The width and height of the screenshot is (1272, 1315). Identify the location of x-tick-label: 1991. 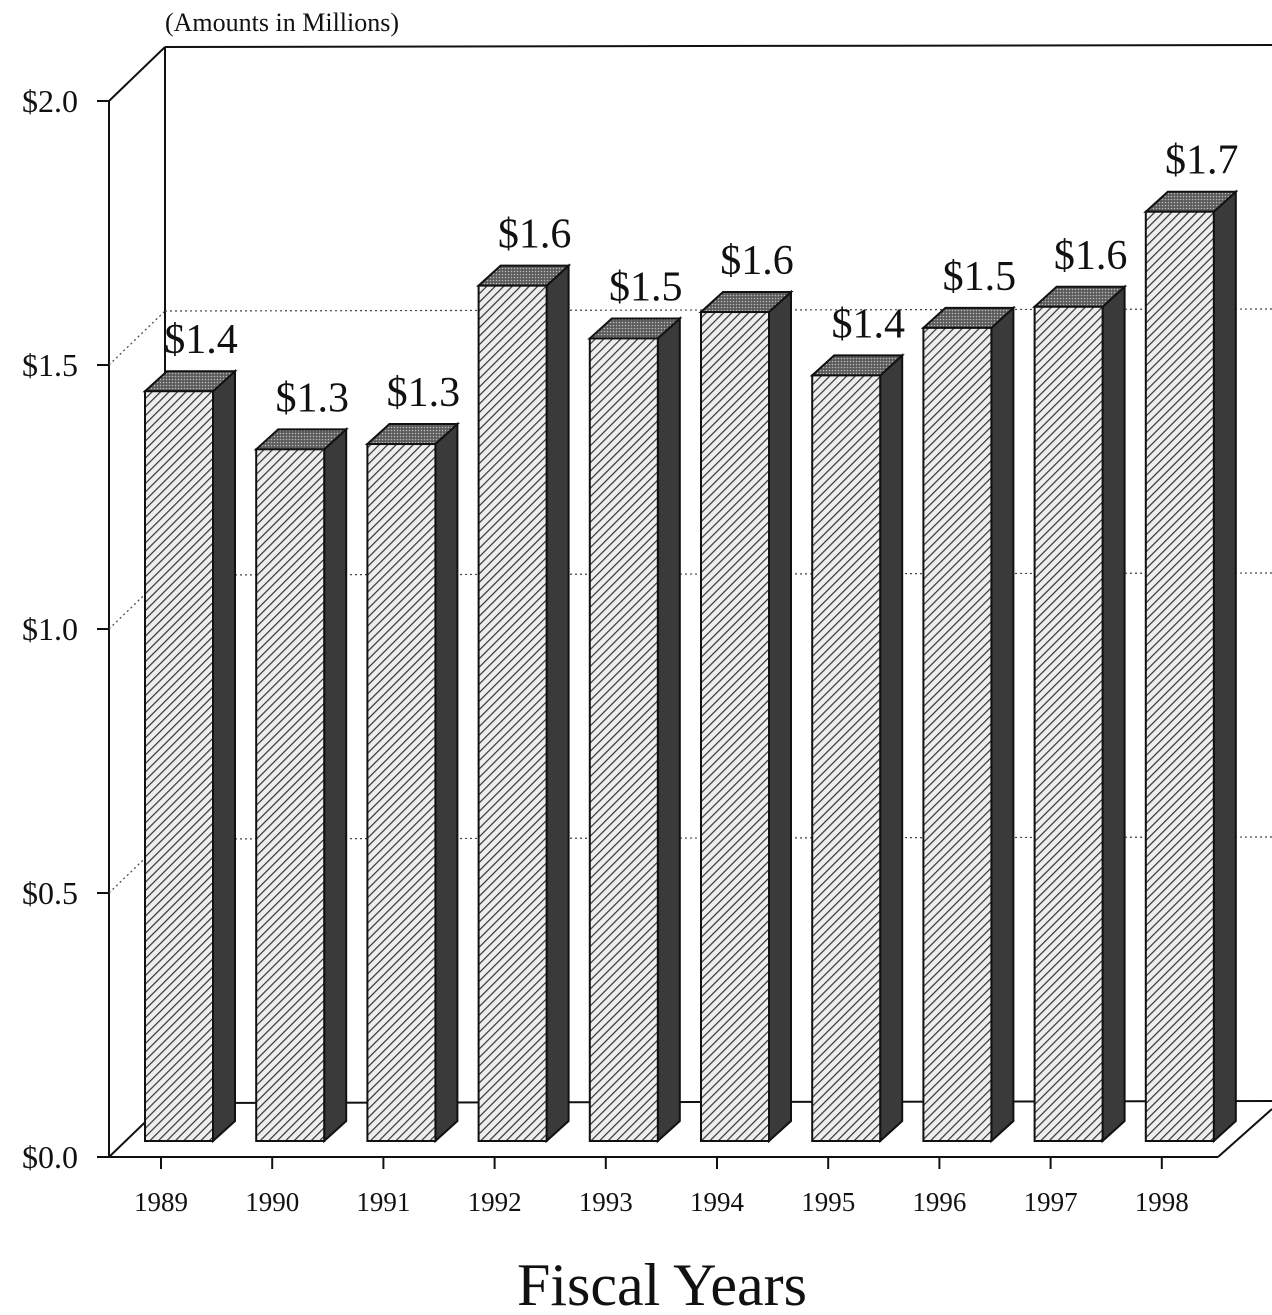
(383, 1202).